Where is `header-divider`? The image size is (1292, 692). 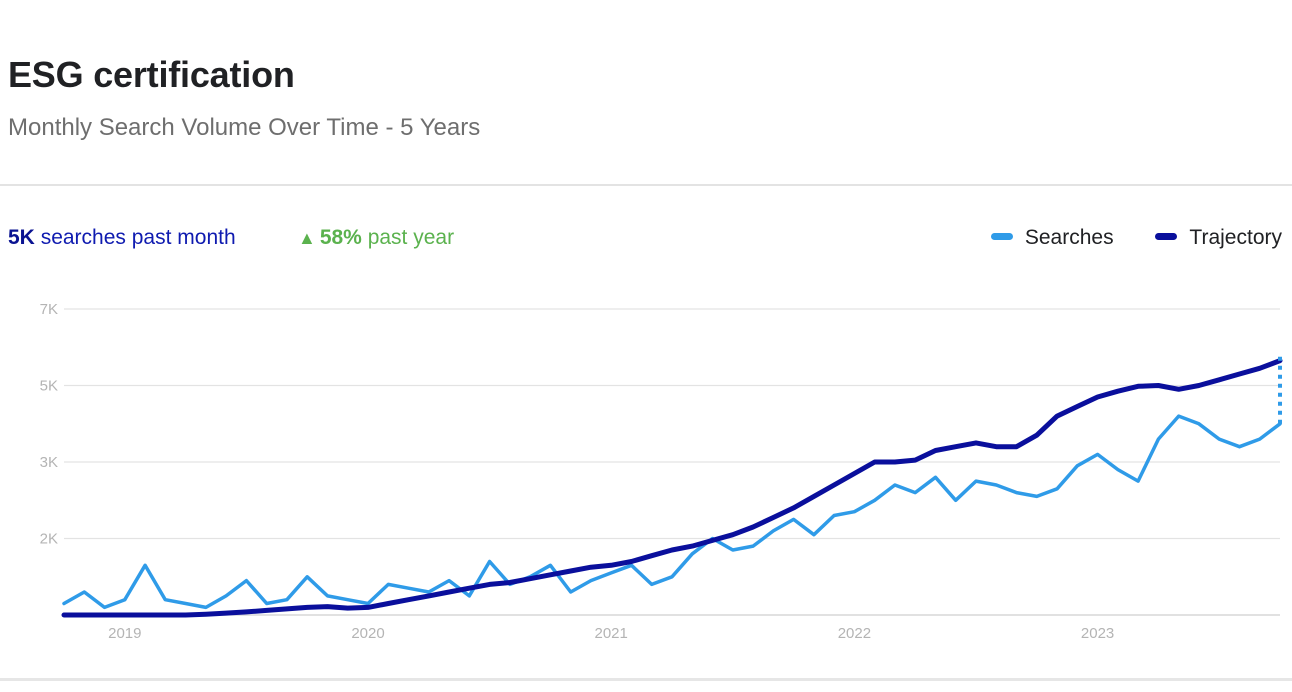 header-divider is located at coordinates (646, 185).